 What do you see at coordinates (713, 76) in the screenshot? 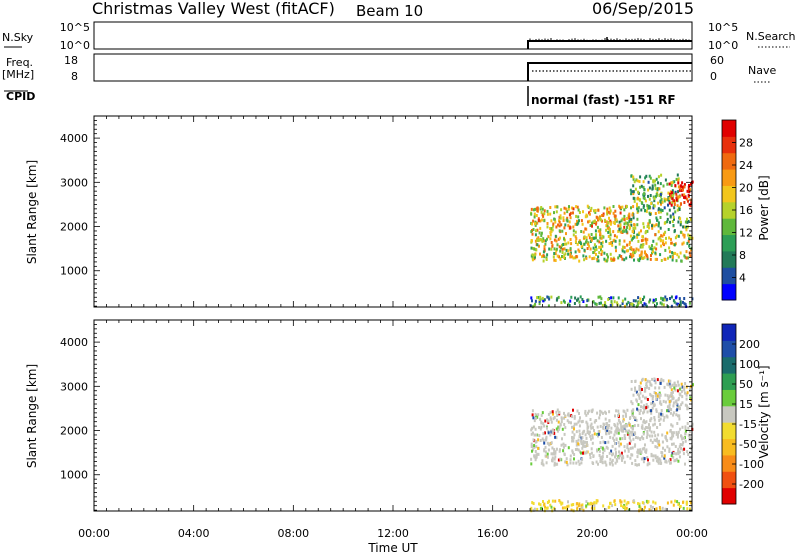
I see `nave-tick-bottom: 0` at bounding box center [713, 76].